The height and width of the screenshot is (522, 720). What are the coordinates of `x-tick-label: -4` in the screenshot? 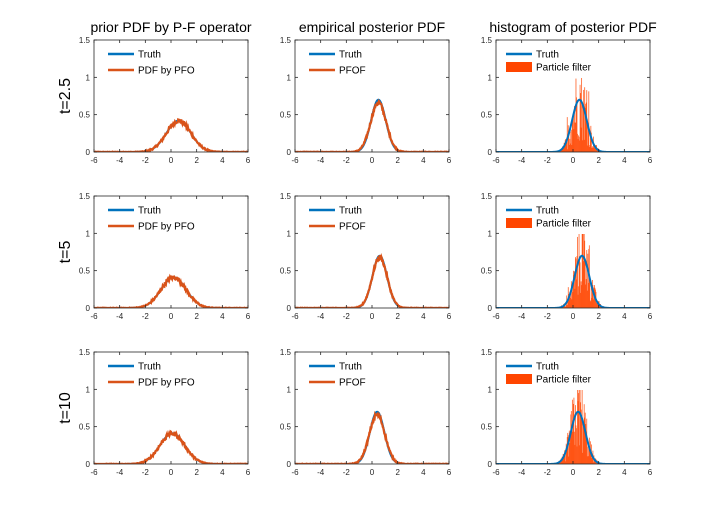 It's located at (321, 472).